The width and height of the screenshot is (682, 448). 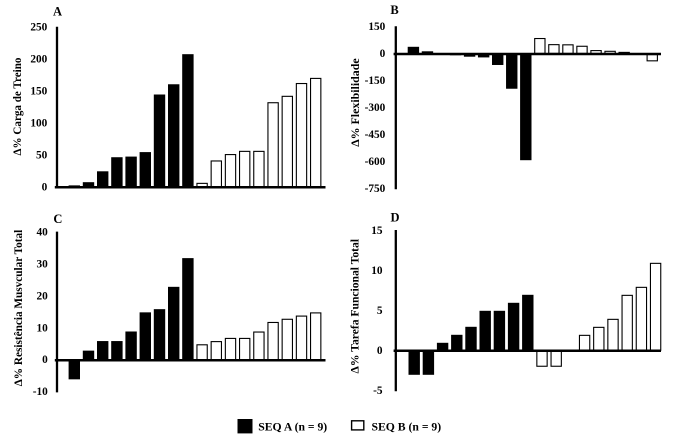 I want to click on svg-text: B, so click(x=394, y=10).